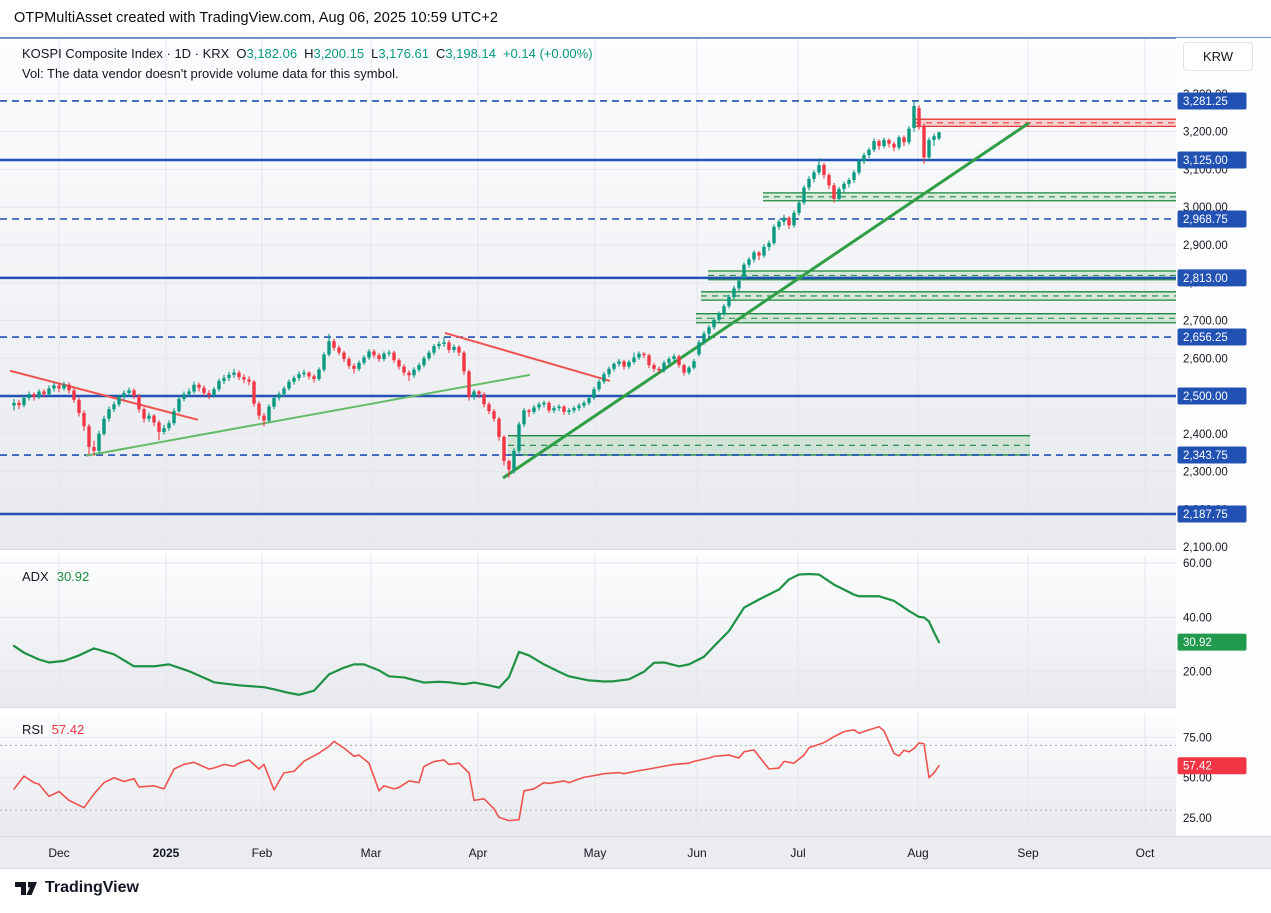 The height and width of the screenshot is (913, 1271). I want to click on svg-text: Aug, so click(917, 853).